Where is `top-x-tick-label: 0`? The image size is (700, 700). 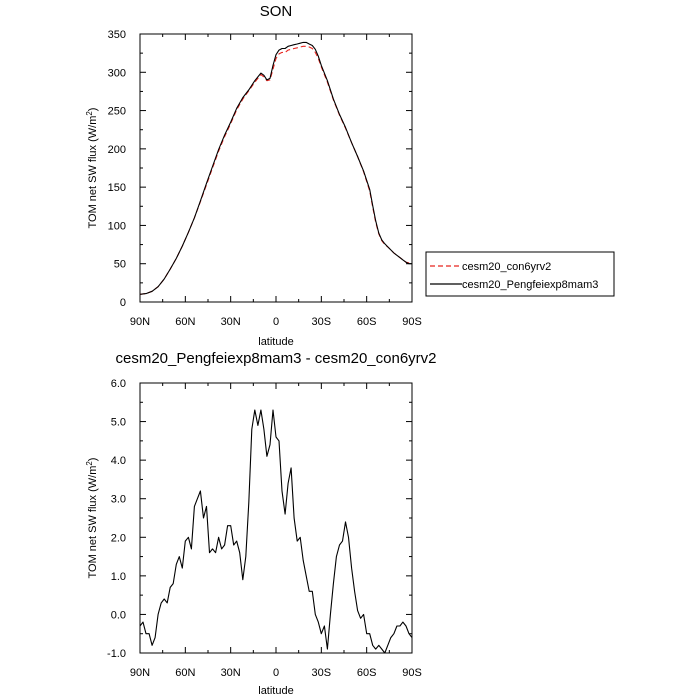
top-x-tick-label: 0 is located at coordinates (276, 322).